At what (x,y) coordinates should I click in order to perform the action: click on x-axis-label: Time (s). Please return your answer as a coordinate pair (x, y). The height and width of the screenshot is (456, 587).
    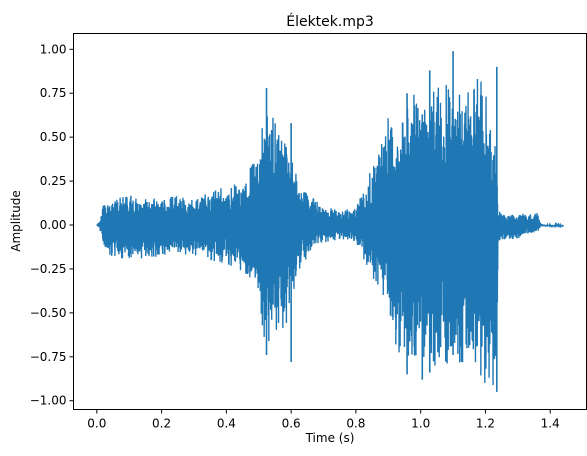
    Looking at the image, I should click on (330, 438).